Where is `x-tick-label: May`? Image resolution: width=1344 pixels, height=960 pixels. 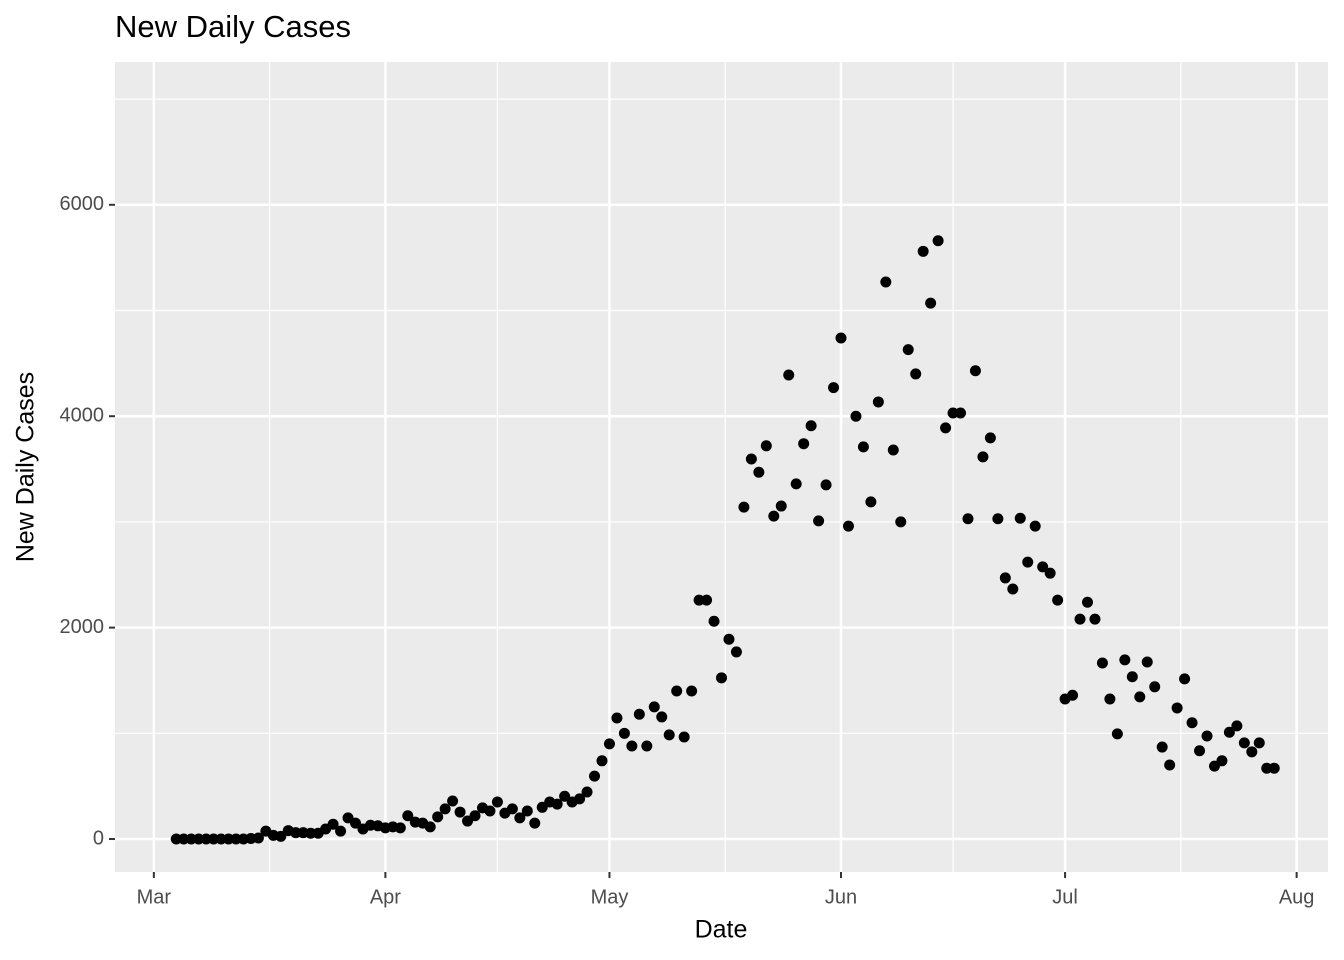
x-tick-label: May is located at coordinates (610, 897).